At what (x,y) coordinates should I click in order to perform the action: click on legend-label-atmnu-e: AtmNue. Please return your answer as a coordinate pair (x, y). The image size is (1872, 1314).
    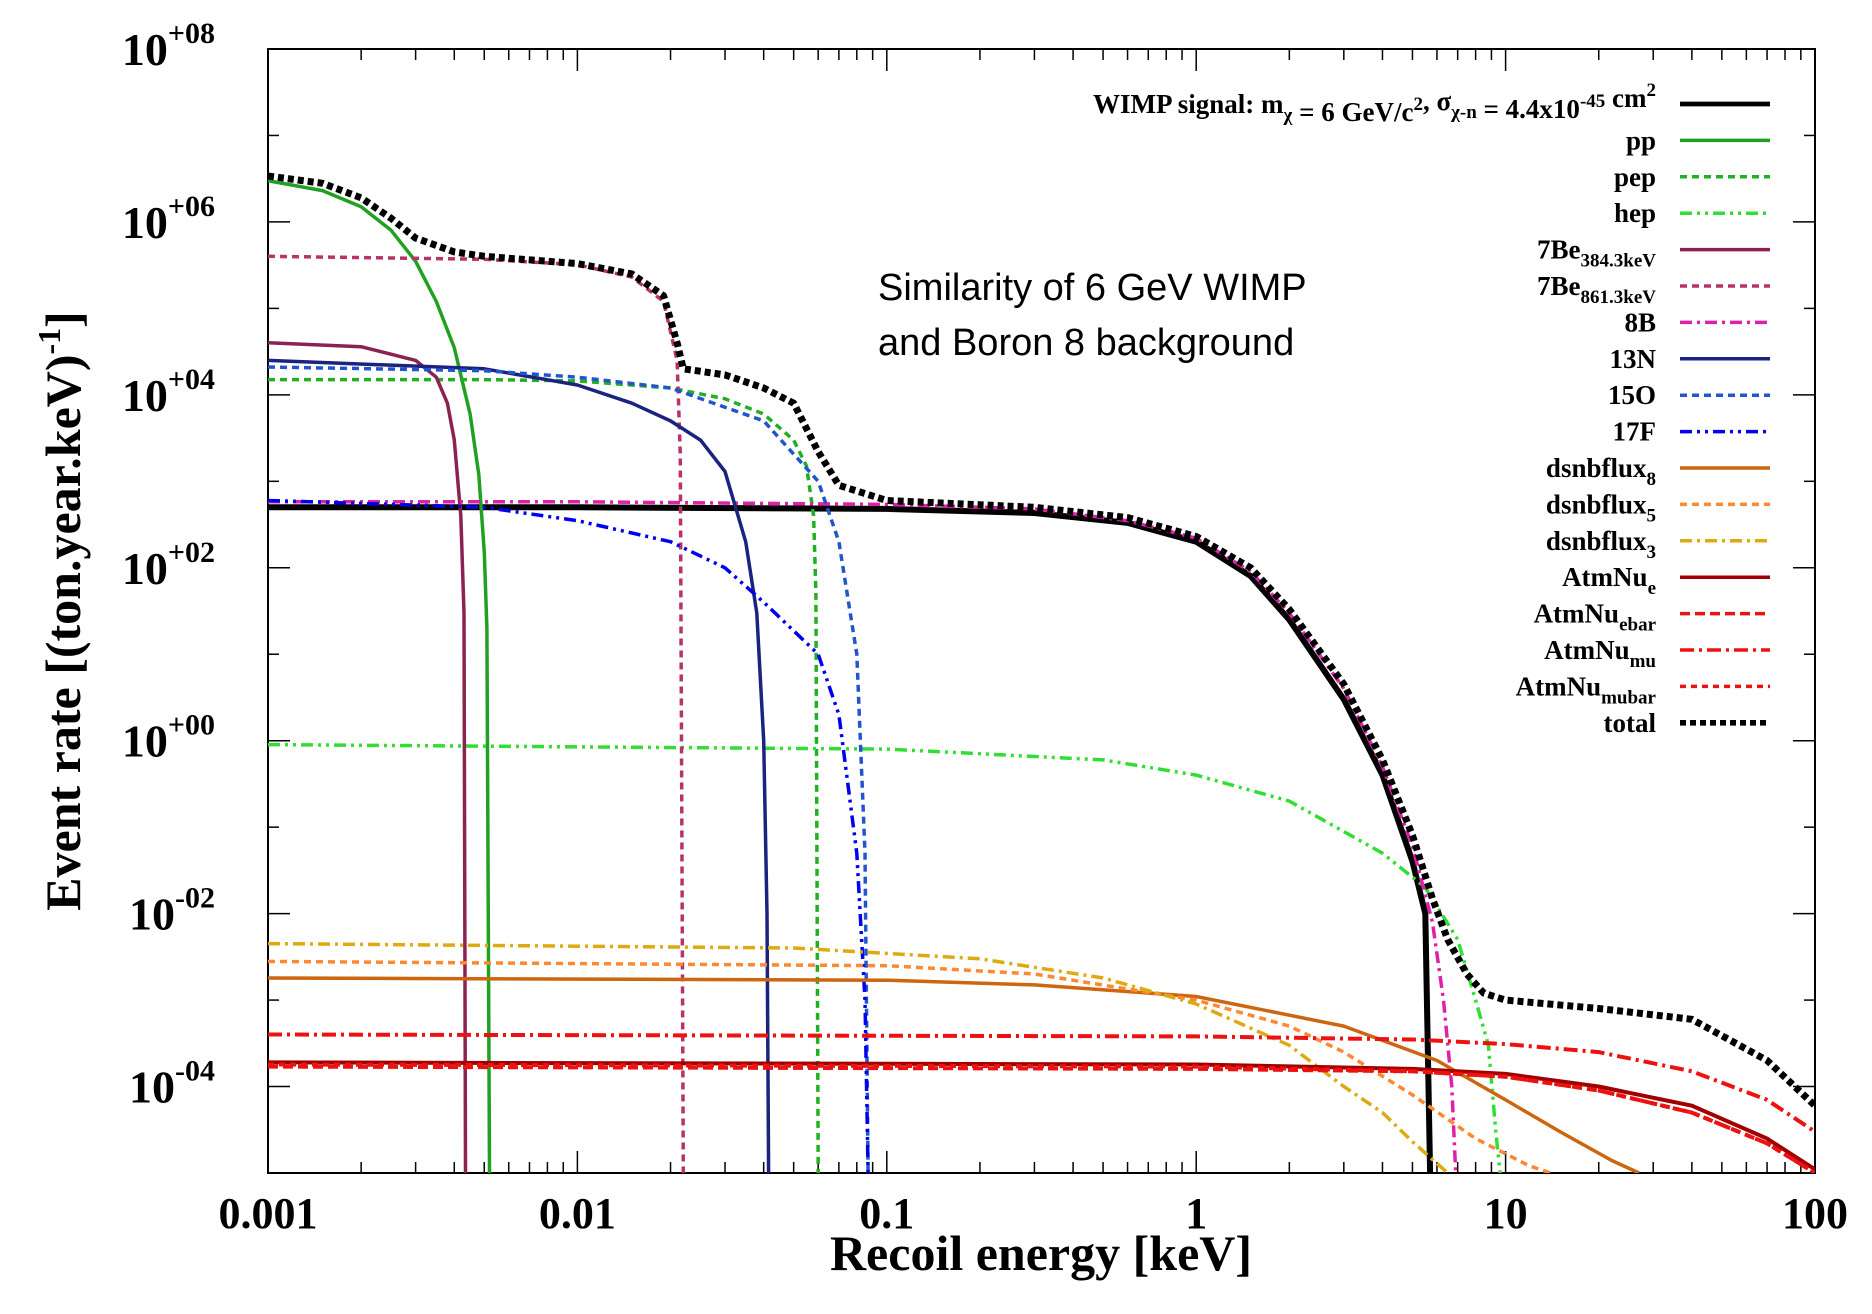
    Looking at the image, I should click on (1609, 580).